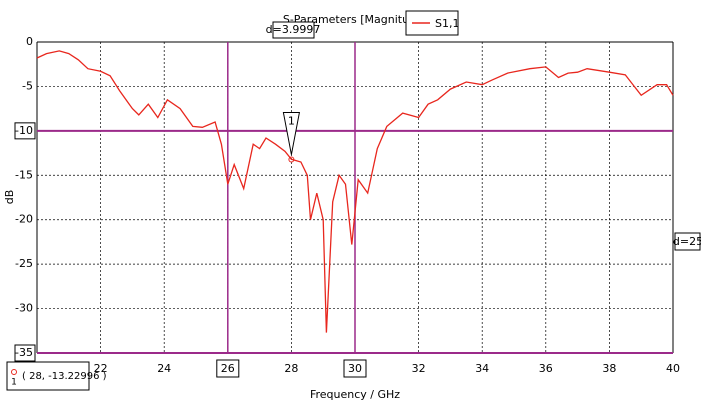 The width and height of the screenshot is (701, 410). What do you see at coordinates (24, 263) in the screenshot?
I see `y-tick-label: -25` at bounding box center [24, 263].